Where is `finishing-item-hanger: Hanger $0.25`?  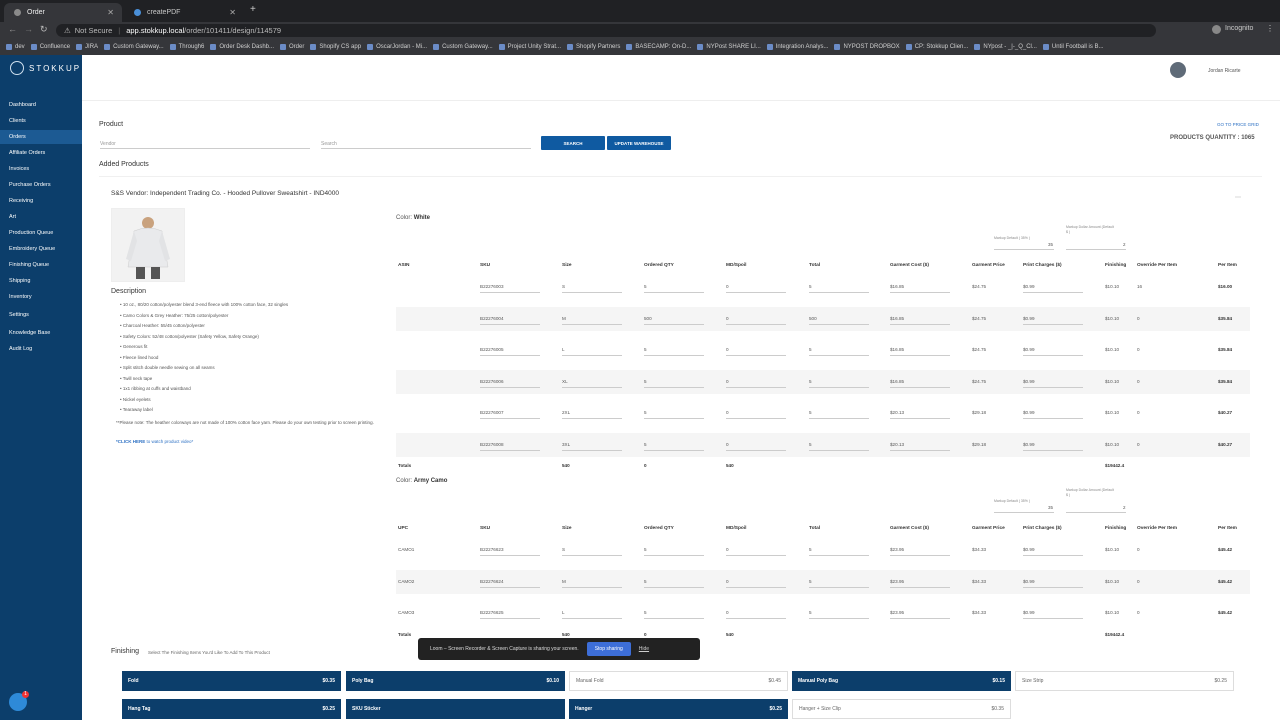
finishing-item-hanger: Hanger $0.25 is located at coordinates (678, 709).